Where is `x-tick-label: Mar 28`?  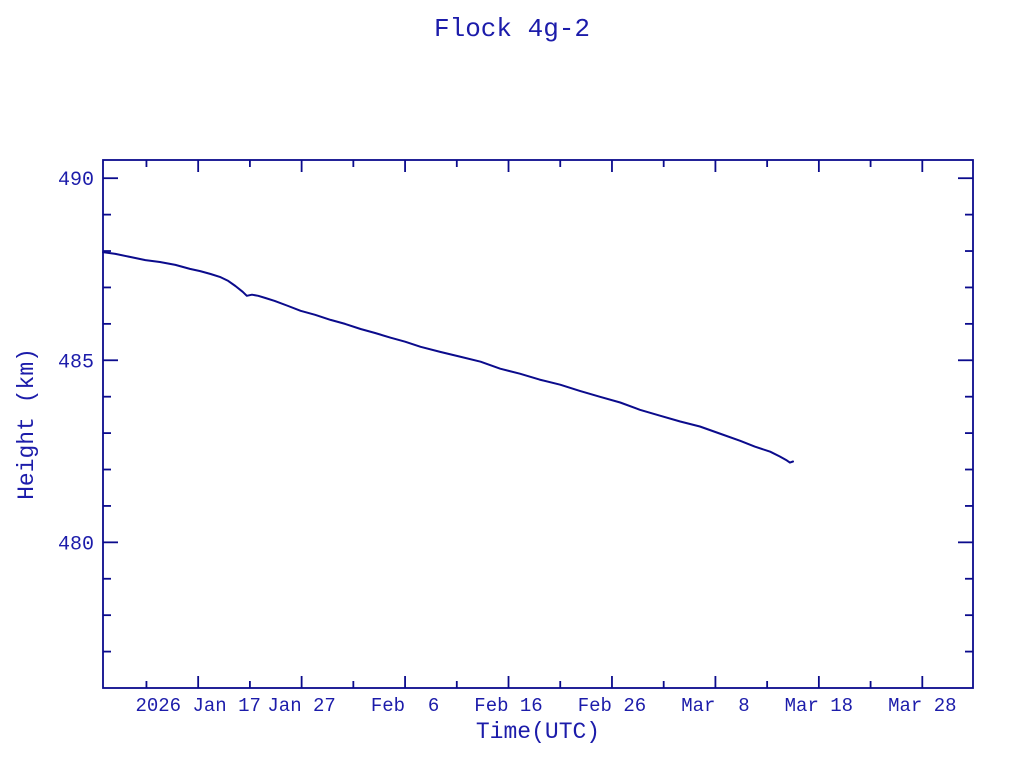
x-tick-label: Mar 28 is located at coordinates (922, 706).